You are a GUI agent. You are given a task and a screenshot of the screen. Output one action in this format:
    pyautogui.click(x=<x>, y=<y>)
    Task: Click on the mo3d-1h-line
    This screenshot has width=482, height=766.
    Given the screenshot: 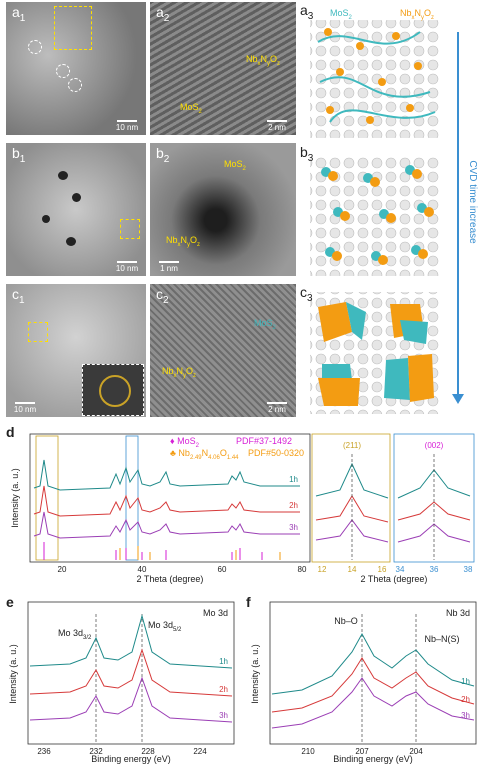 What is the action you would take?
    pyautogui.click(x=131, y=641)
    